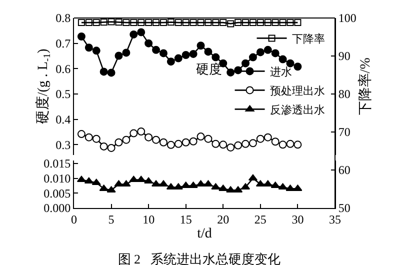 The image size is (398, 265). I want to click on y2-tick-label: 100, so click(347, 18).